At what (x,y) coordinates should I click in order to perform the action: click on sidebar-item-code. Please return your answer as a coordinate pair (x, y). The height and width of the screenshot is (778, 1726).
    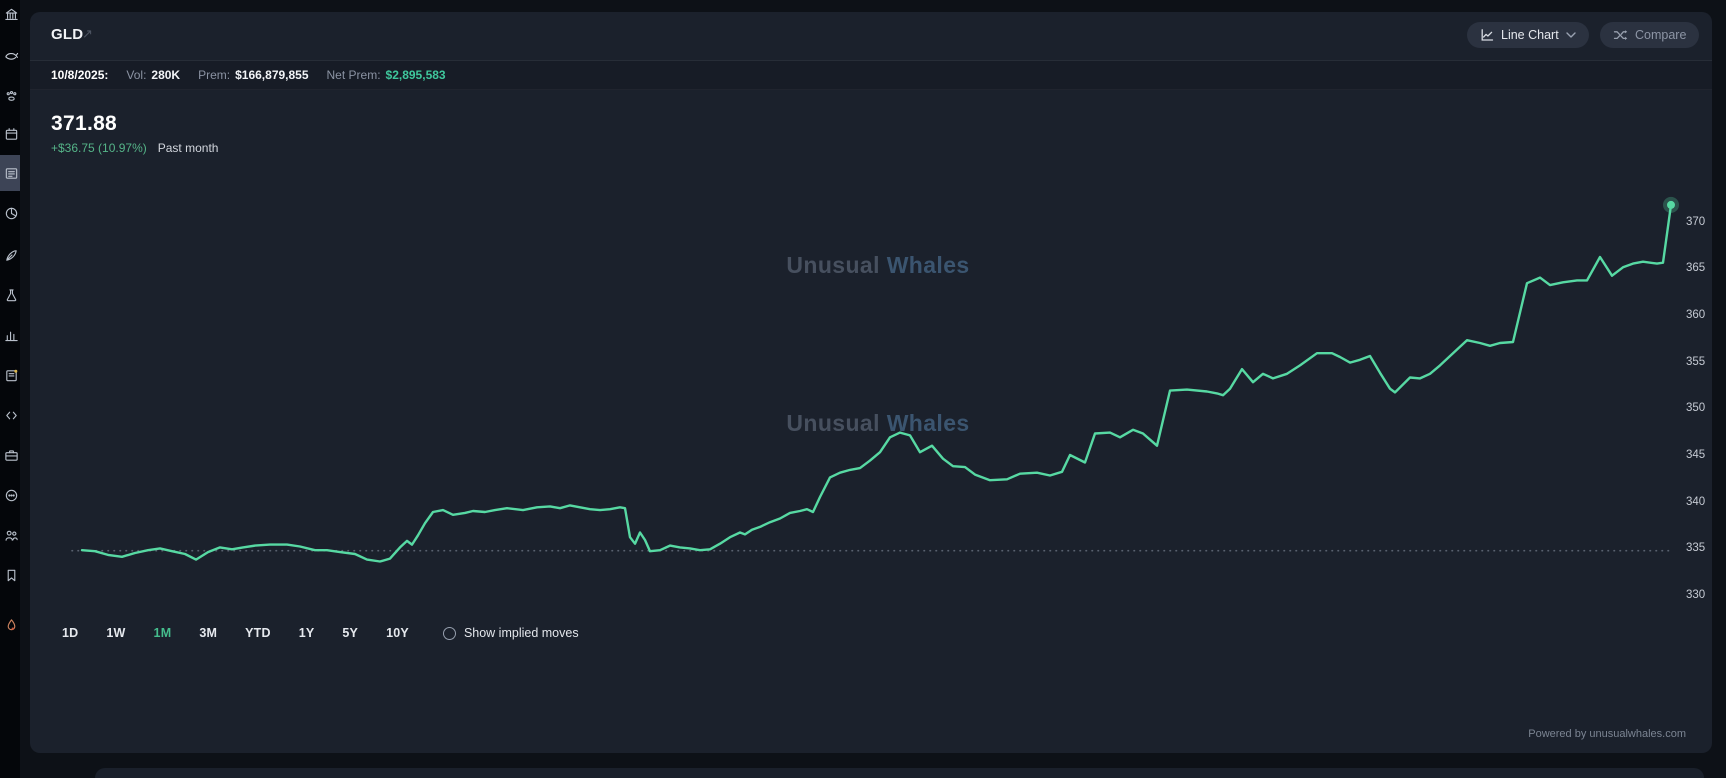
    Looking at the image, I should click on (11, 415).